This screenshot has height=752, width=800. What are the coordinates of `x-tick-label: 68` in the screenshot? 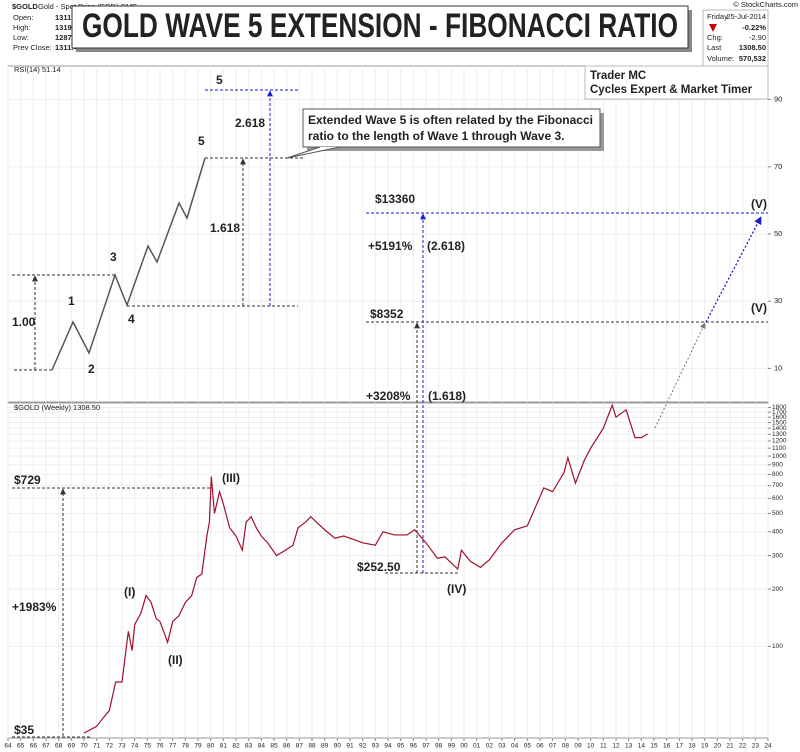 It's located at (59, 746).